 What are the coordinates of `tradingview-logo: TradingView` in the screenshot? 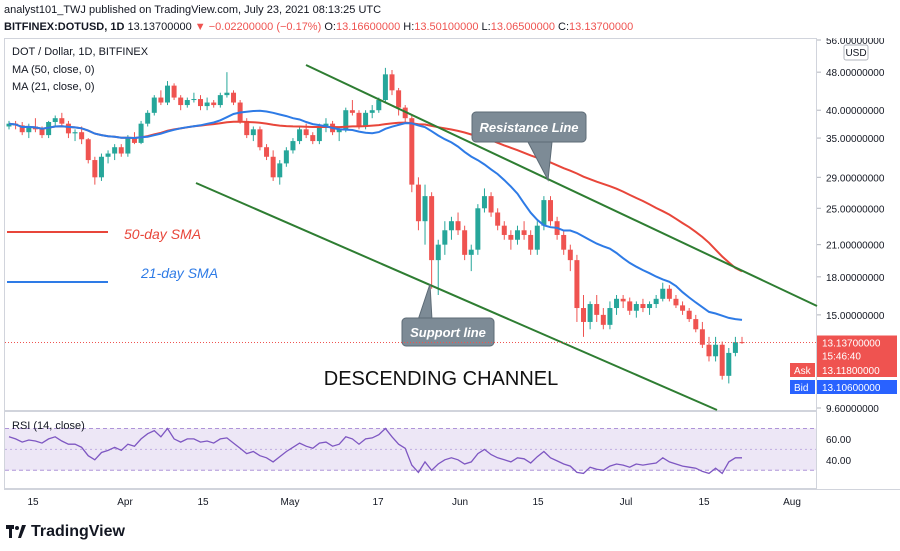 It's located at (65, 532).